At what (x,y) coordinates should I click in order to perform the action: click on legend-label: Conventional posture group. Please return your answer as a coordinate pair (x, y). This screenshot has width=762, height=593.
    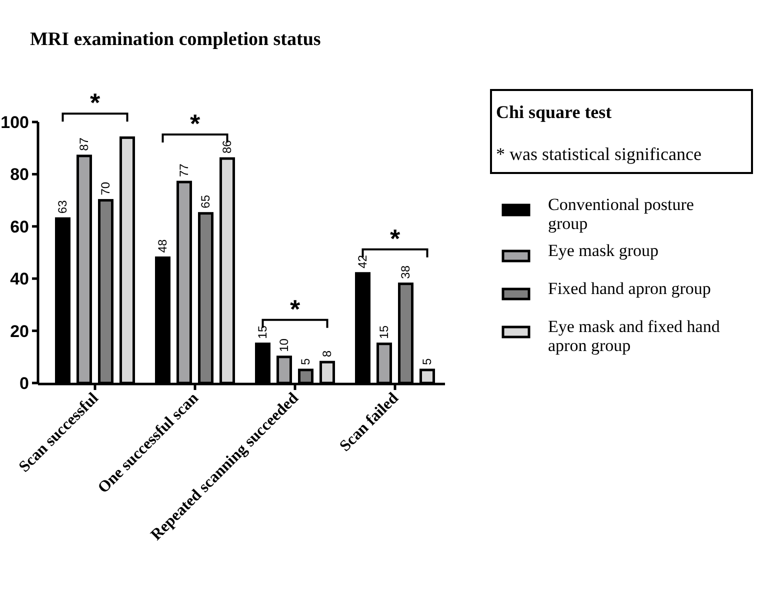
    Looking at the image, I should click on (621, 214).